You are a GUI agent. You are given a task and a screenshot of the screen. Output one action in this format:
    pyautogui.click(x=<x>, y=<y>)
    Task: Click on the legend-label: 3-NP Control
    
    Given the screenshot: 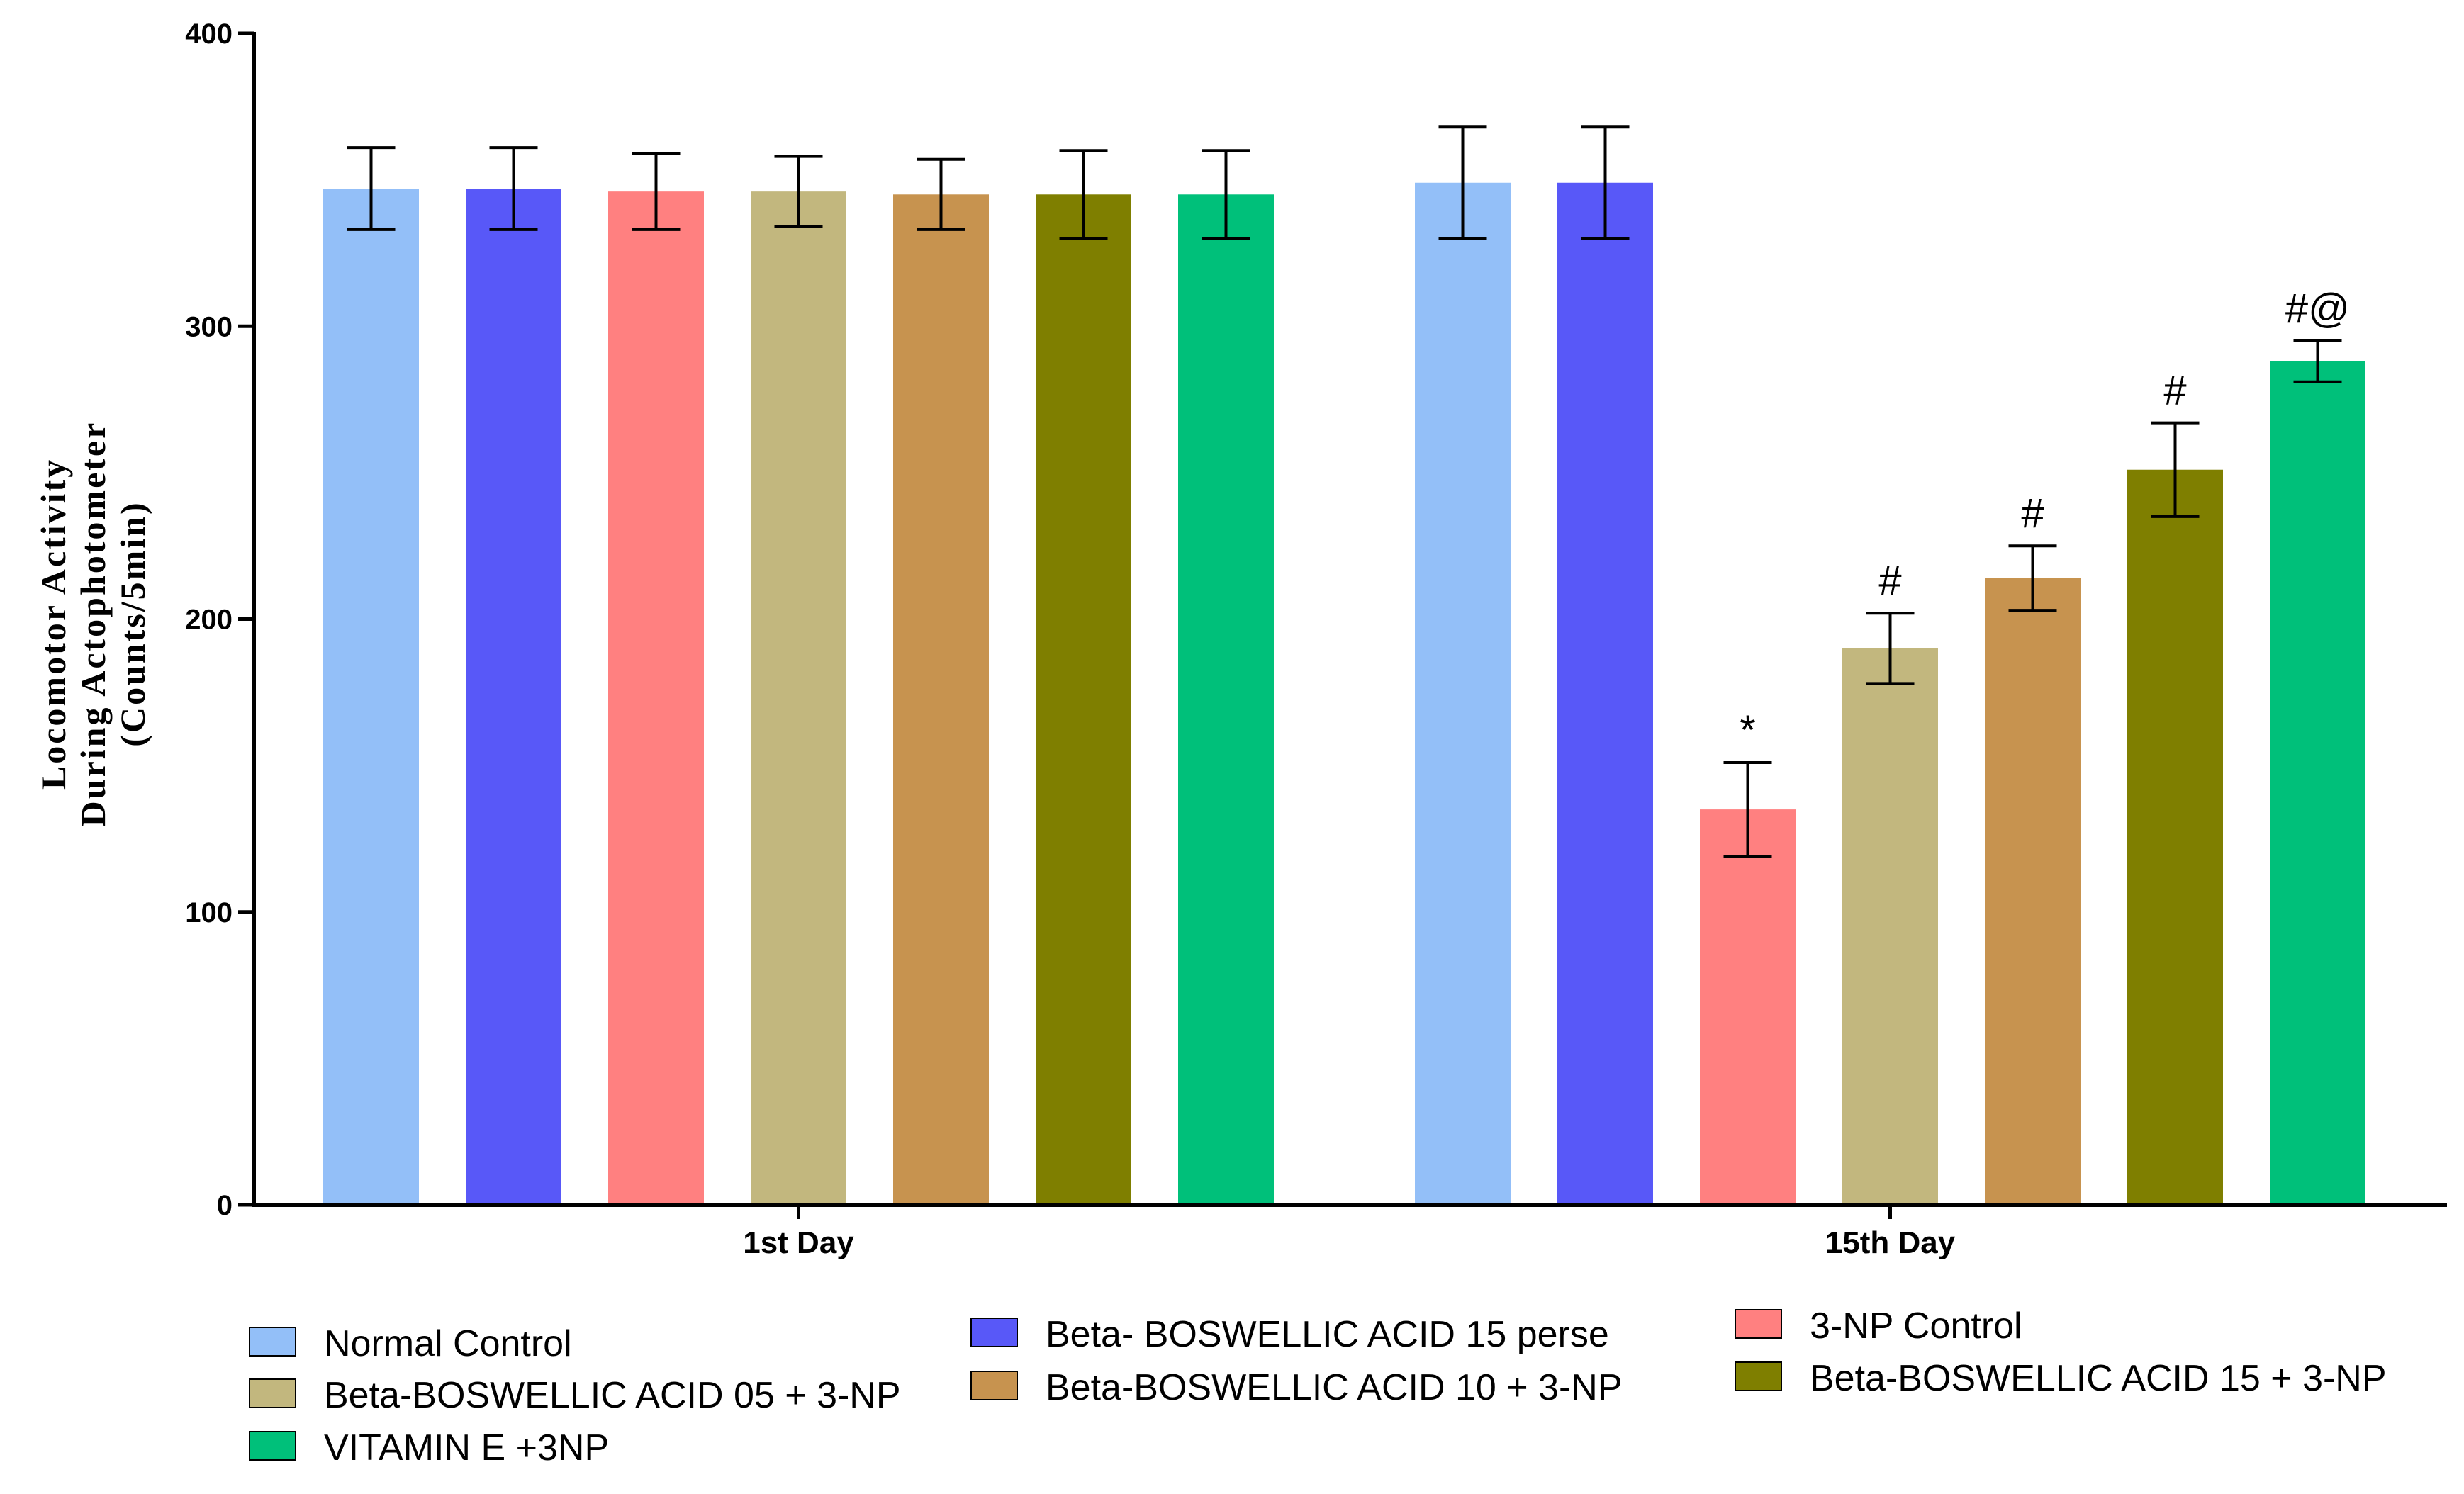 What is the action you would take?
    pyautogui.click(x=1916, y=1326)
    